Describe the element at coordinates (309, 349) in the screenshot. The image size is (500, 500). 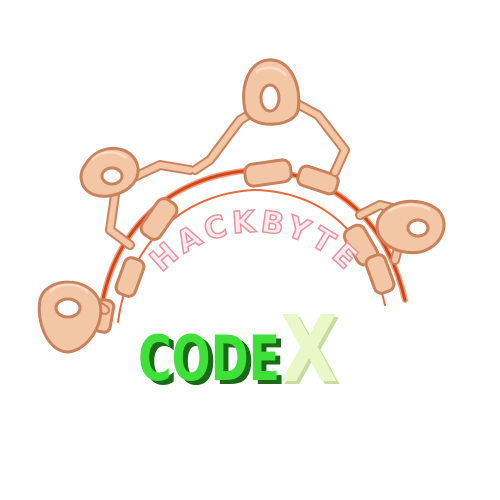
I see `x-text: X` at that location.